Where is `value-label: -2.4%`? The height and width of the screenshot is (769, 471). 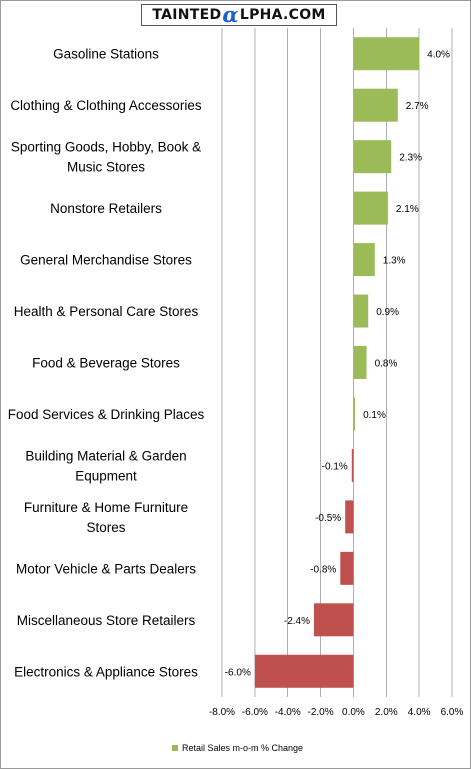 value-label: -2.4% is located at coordinates (297, 621).